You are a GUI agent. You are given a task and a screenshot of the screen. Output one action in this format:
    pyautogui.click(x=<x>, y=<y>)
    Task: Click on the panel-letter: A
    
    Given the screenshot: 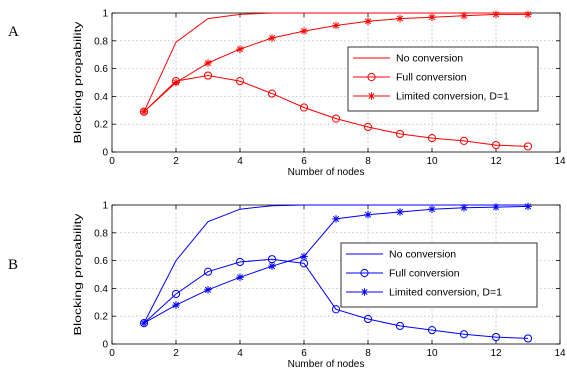 What is the action you would take?
    pyautogui.click(x=13, y=32)
    